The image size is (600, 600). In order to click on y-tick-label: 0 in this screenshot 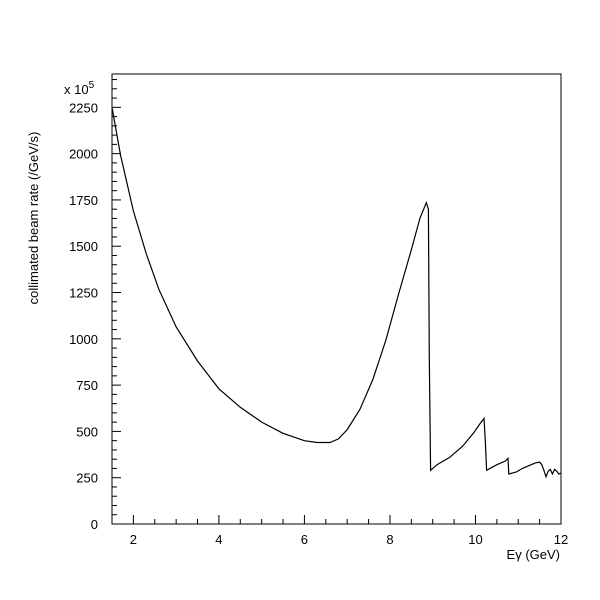, I will do `click(94, 524)`.